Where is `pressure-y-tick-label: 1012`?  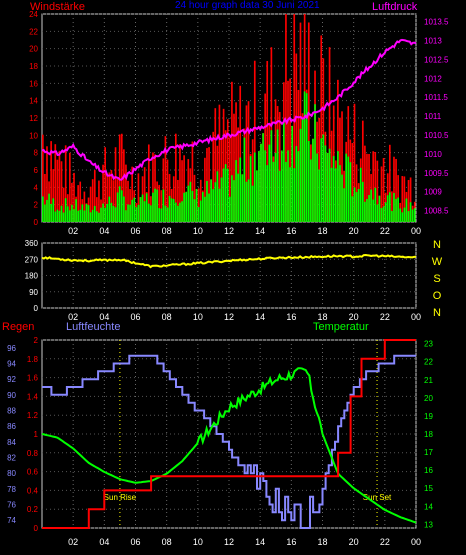 pressure-y-tick-label: 1012 is located at coordinates (433, 78).